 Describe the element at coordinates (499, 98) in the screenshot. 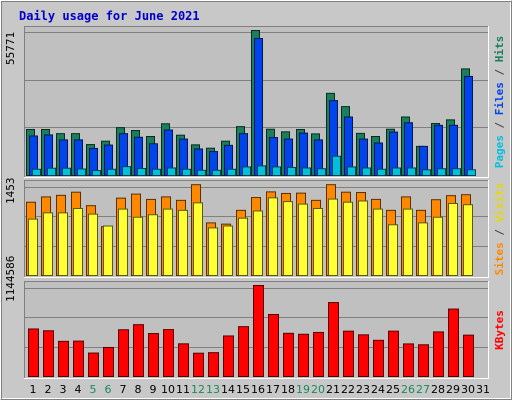

I see `axis-legend-part: Files` at that location.